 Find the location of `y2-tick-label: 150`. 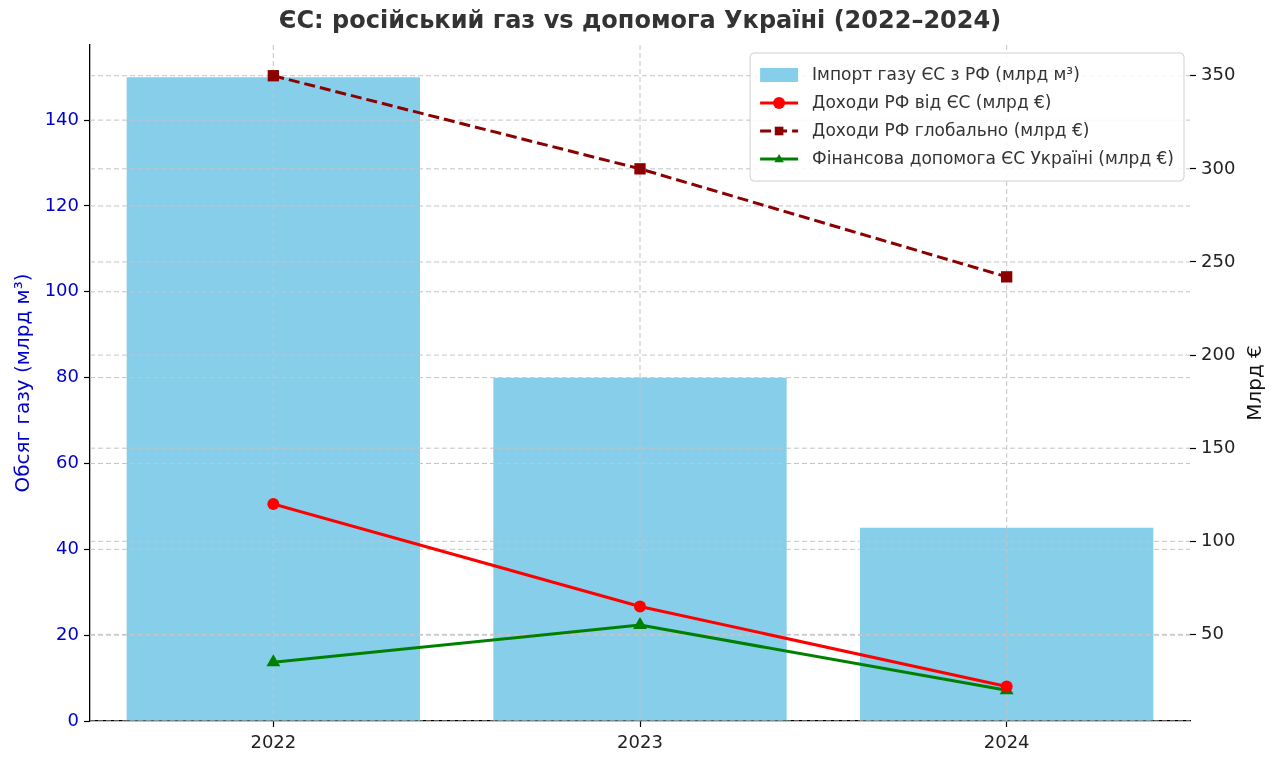

y2-tick-label: 150 is located at coordinates (1218, 446).